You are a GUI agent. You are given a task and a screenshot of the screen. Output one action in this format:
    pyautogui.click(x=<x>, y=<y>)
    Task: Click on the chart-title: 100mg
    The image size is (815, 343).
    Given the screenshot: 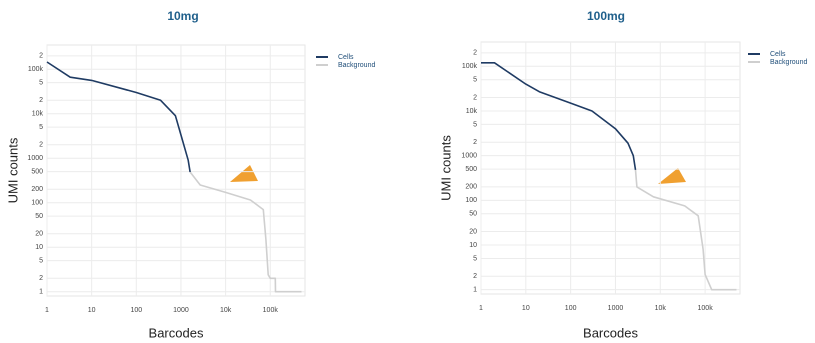 What is the action you would take?
    pyautogui.click(x=606, y=16)
    